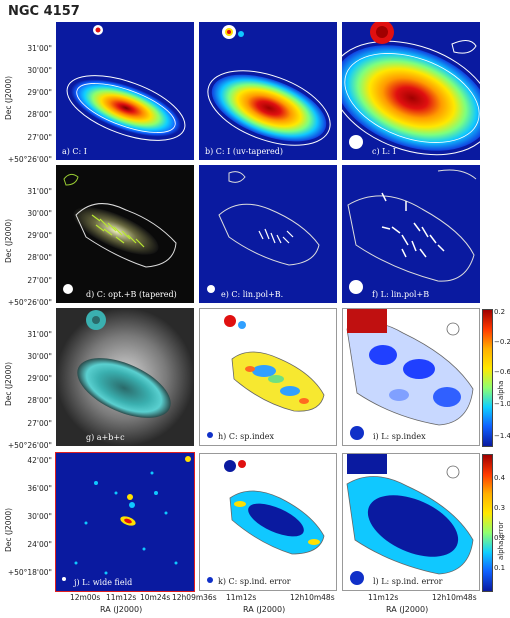 The image size is (510, 618). I want to click on panel-e: e) C: lin.pol+B., so click(268, 234).